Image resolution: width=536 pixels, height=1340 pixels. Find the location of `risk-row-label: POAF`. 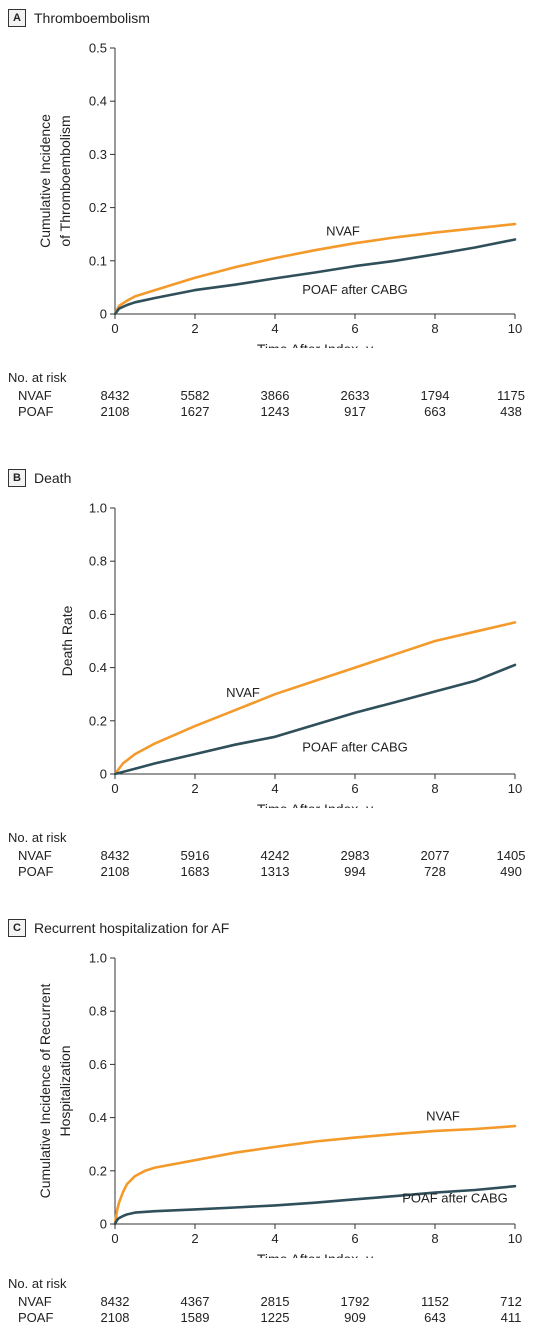

risk-row-label: POAF is located at coordinates (36, 1317).